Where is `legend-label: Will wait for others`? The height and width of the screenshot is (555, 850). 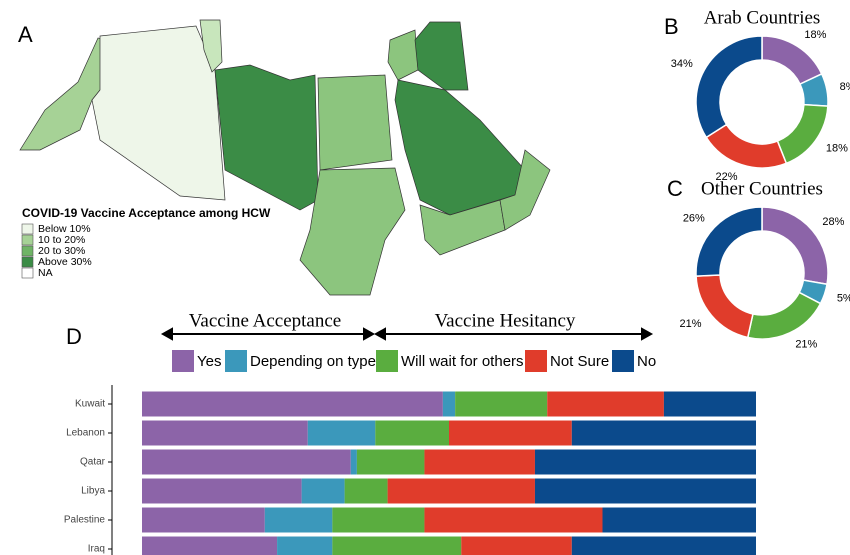
legend-label: Will wait for others is located at coordinates (462, 361).